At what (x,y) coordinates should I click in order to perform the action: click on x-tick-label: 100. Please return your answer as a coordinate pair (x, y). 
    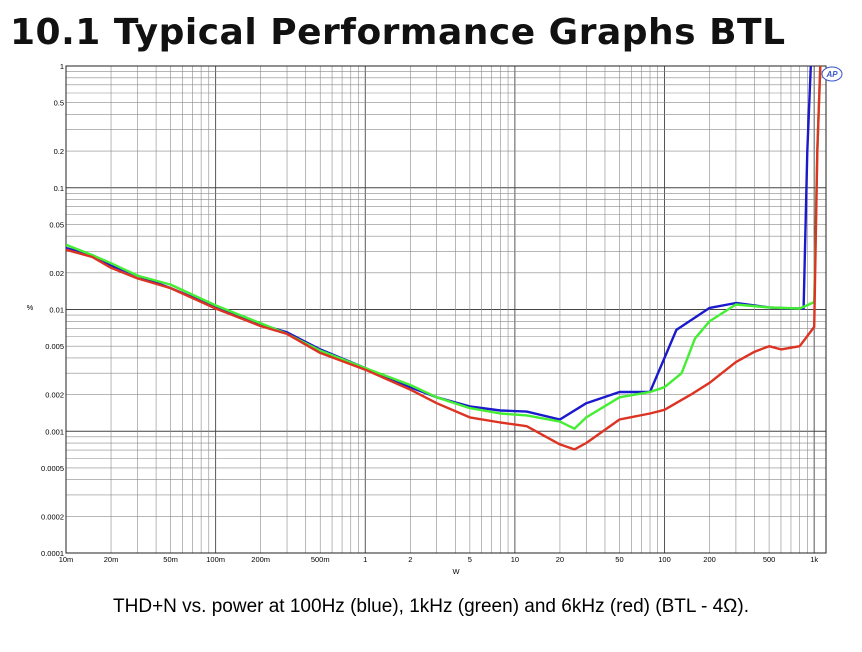
    Looking at the image, I should click on (664, 559).